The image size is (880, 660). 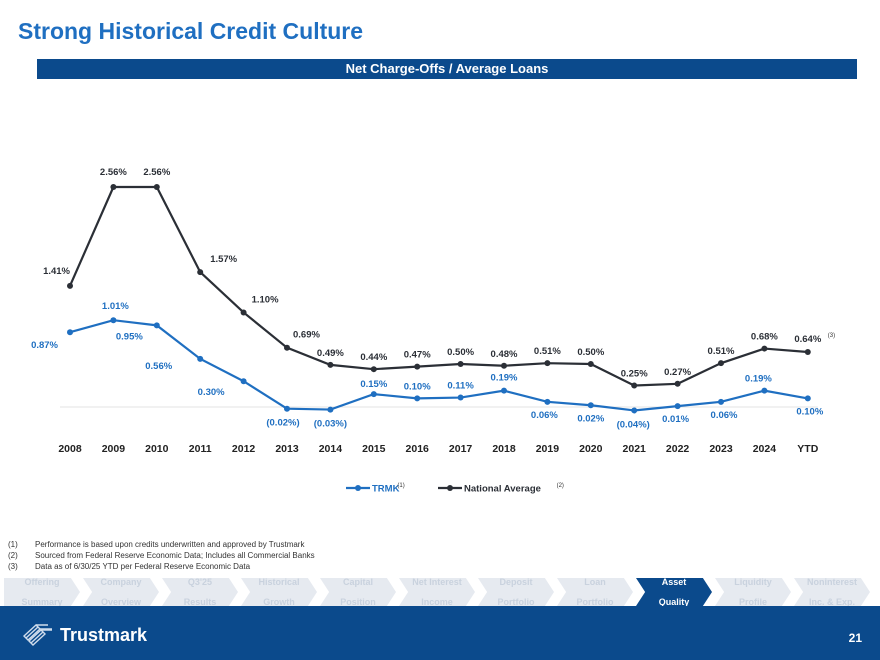 I want to click on national-average-data-label: 0.68%, so click(x=764, y=337).